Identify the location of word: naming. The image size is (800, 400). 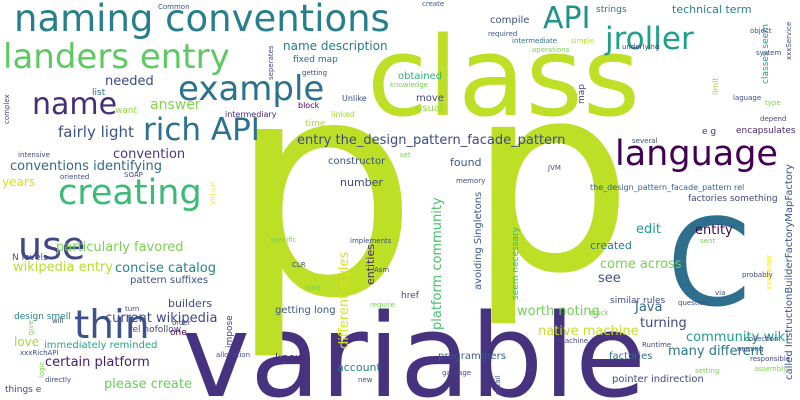
(750, 349).